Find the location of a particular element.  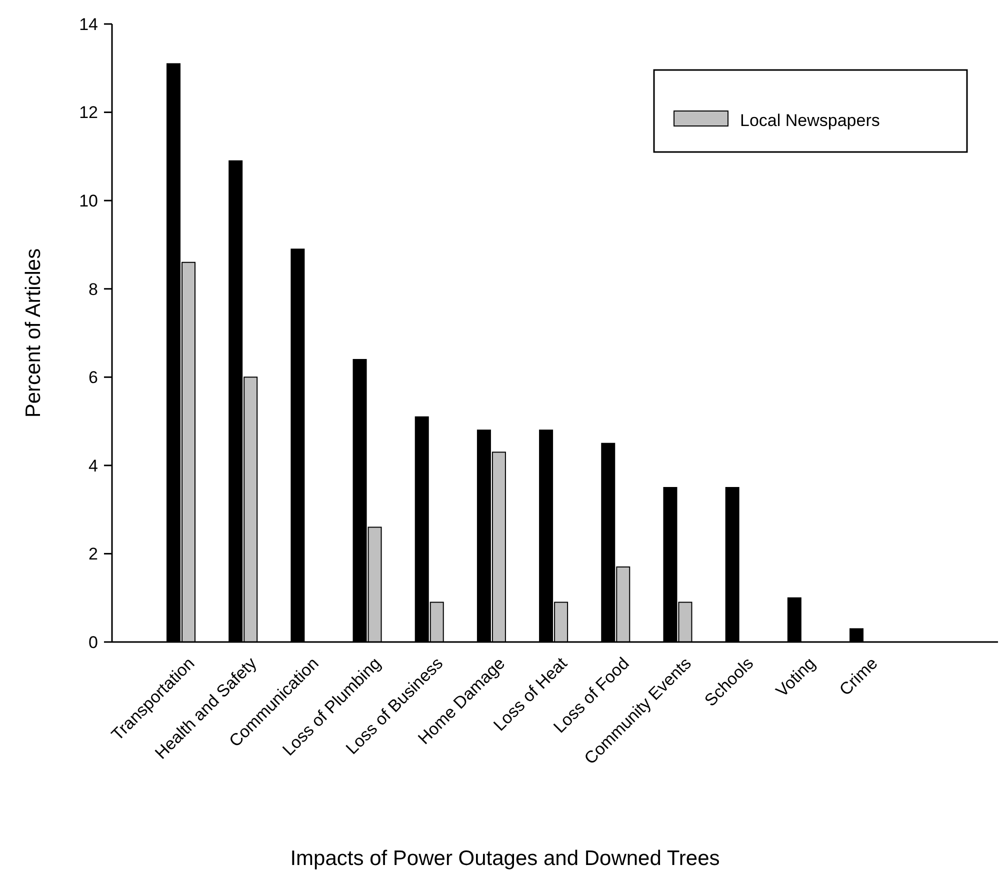

y-tick-label: 12 is located at coordinates (88, 112).